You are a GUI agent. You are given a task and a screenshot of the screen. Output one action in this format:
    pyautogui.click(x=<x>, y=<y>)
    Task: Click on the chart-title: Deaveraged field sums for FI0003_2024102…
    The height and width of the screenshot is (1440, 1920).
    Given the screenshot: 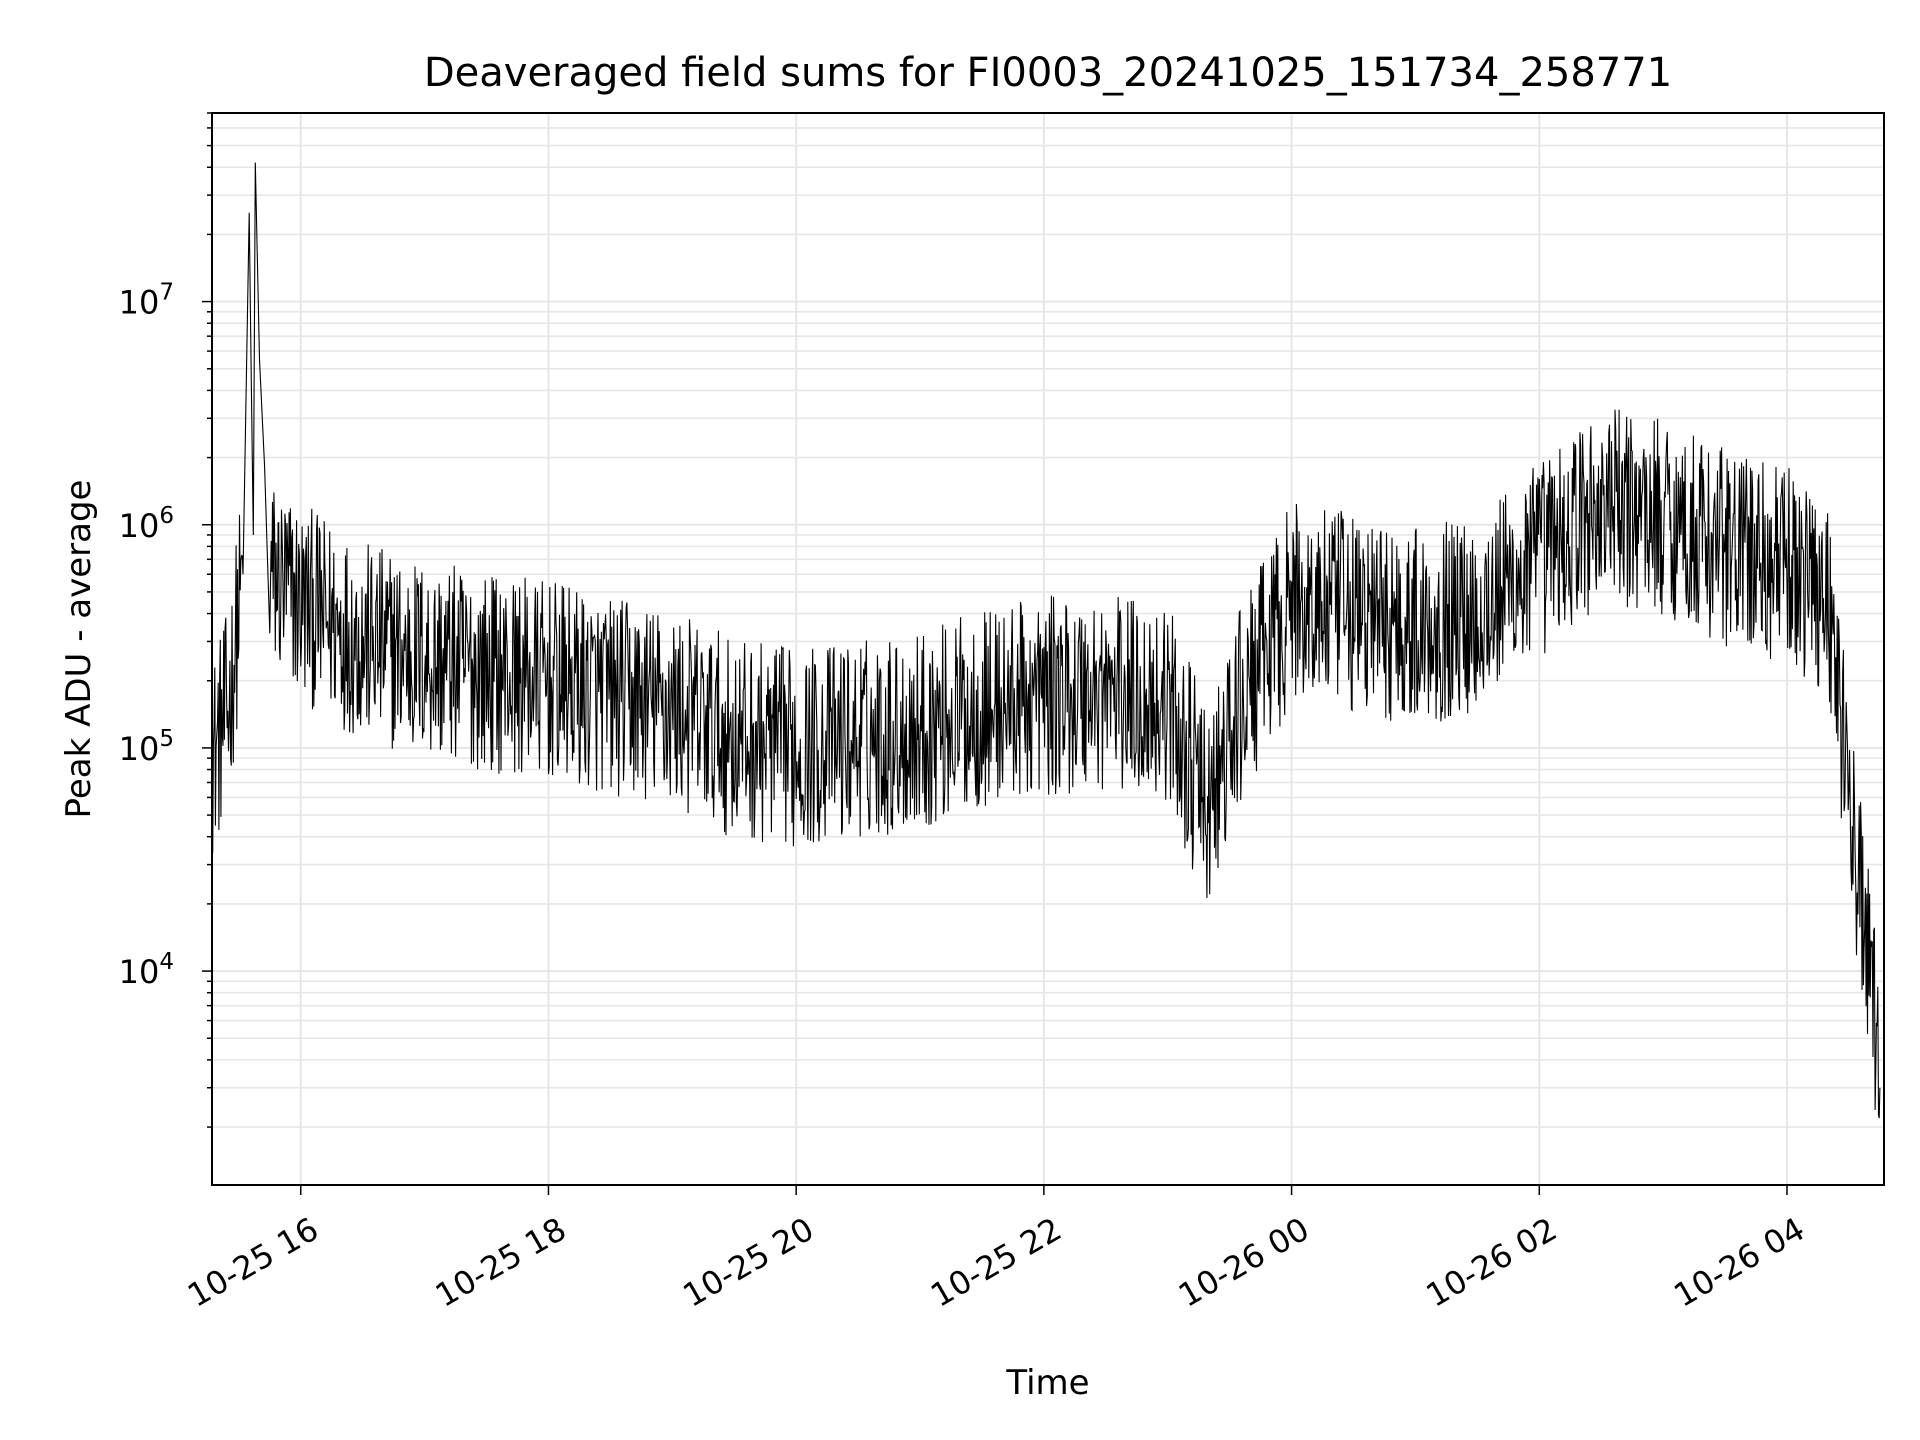 What is the action you would take?
    pyautogui.click(x=1048, y=73)
    